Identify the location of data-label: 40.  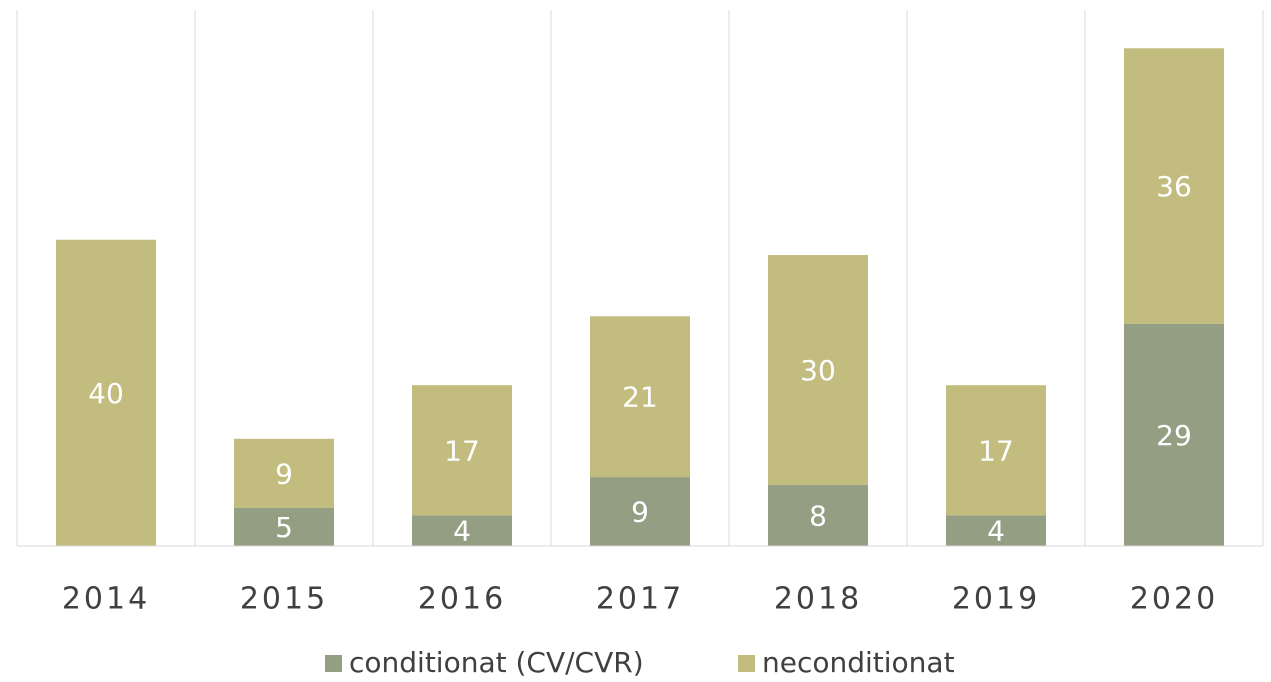
(106, 393).